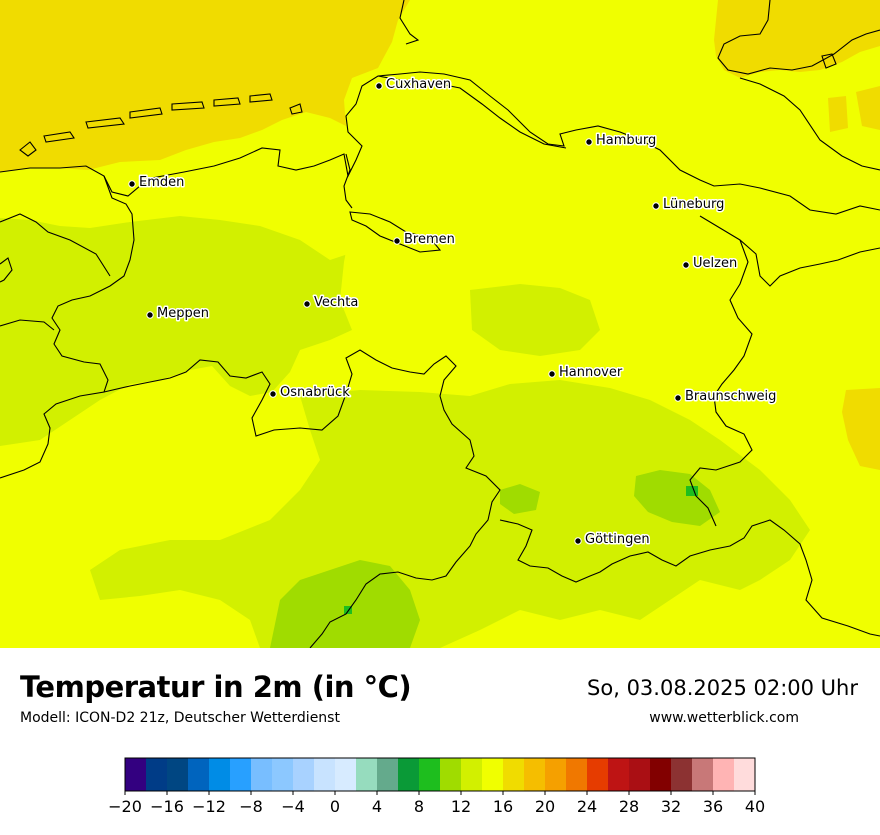 This screenshot has height=835, width=880. What do you see at coordinates (671, 806) in the screenshot?
I see `legend-tick-label: 32` at bounding box center [671, 806].